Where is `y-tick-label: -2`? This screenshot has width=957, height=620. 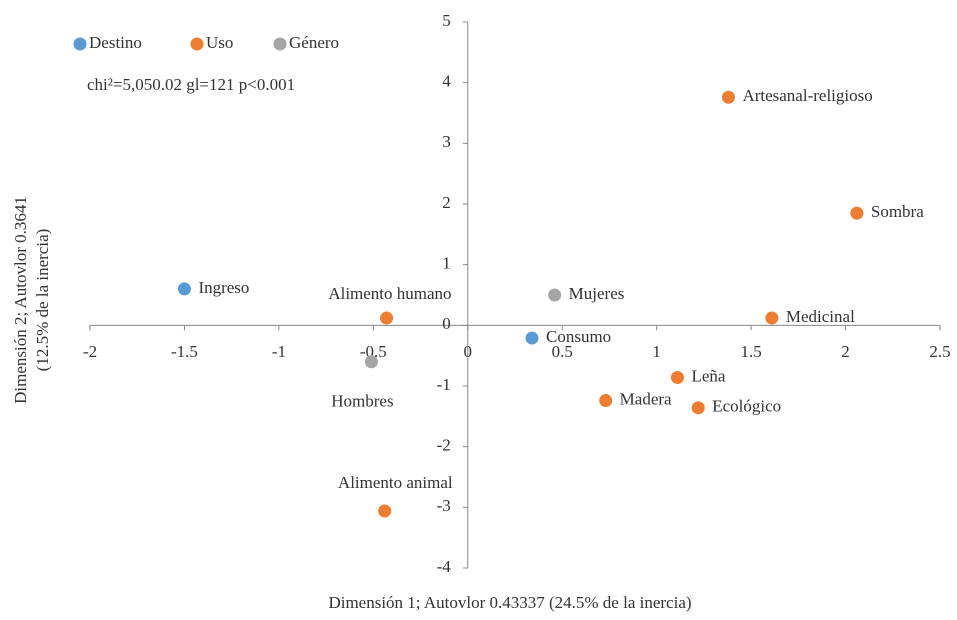 y-tick-label: -2 is located at coordinates (444, 445).